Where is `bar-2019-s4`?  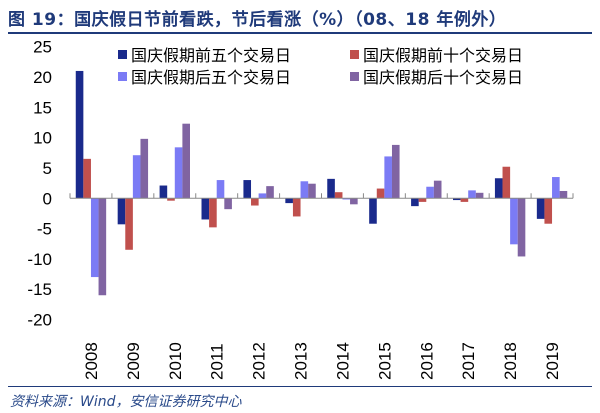 bar-2019-s4 is located at coordinates (563, 194).